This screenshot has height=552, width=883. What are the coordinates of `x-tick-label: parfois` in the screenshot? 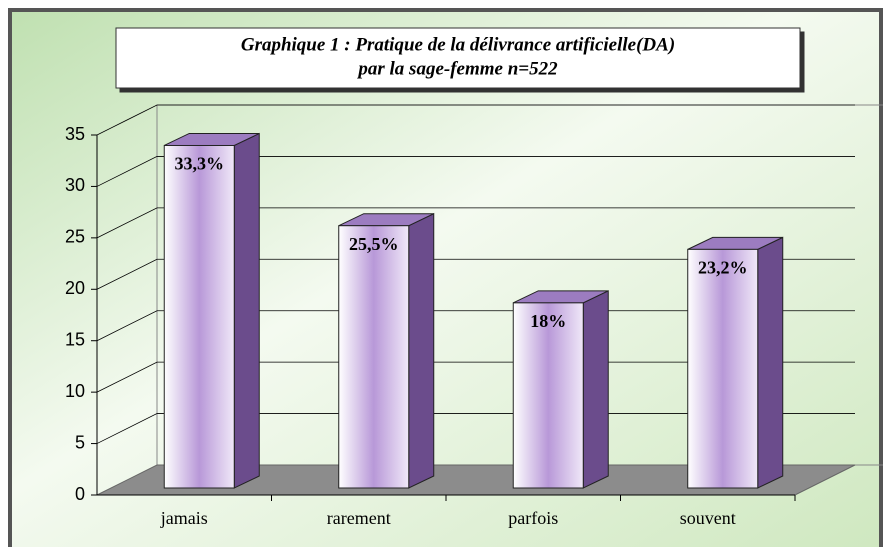 It's located at (533, 518).